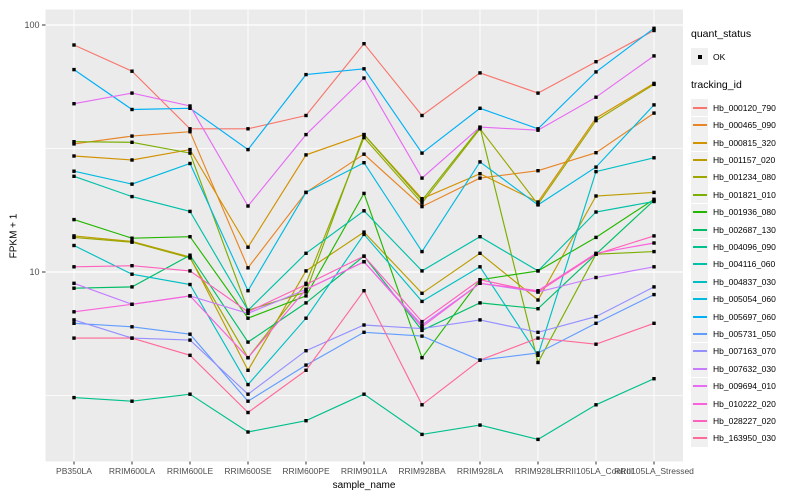  Describe the element at coordinates (745, 282) in the screenshot. I see `legend-key-Hb_004837_030: Hb_004837_030` at that location.